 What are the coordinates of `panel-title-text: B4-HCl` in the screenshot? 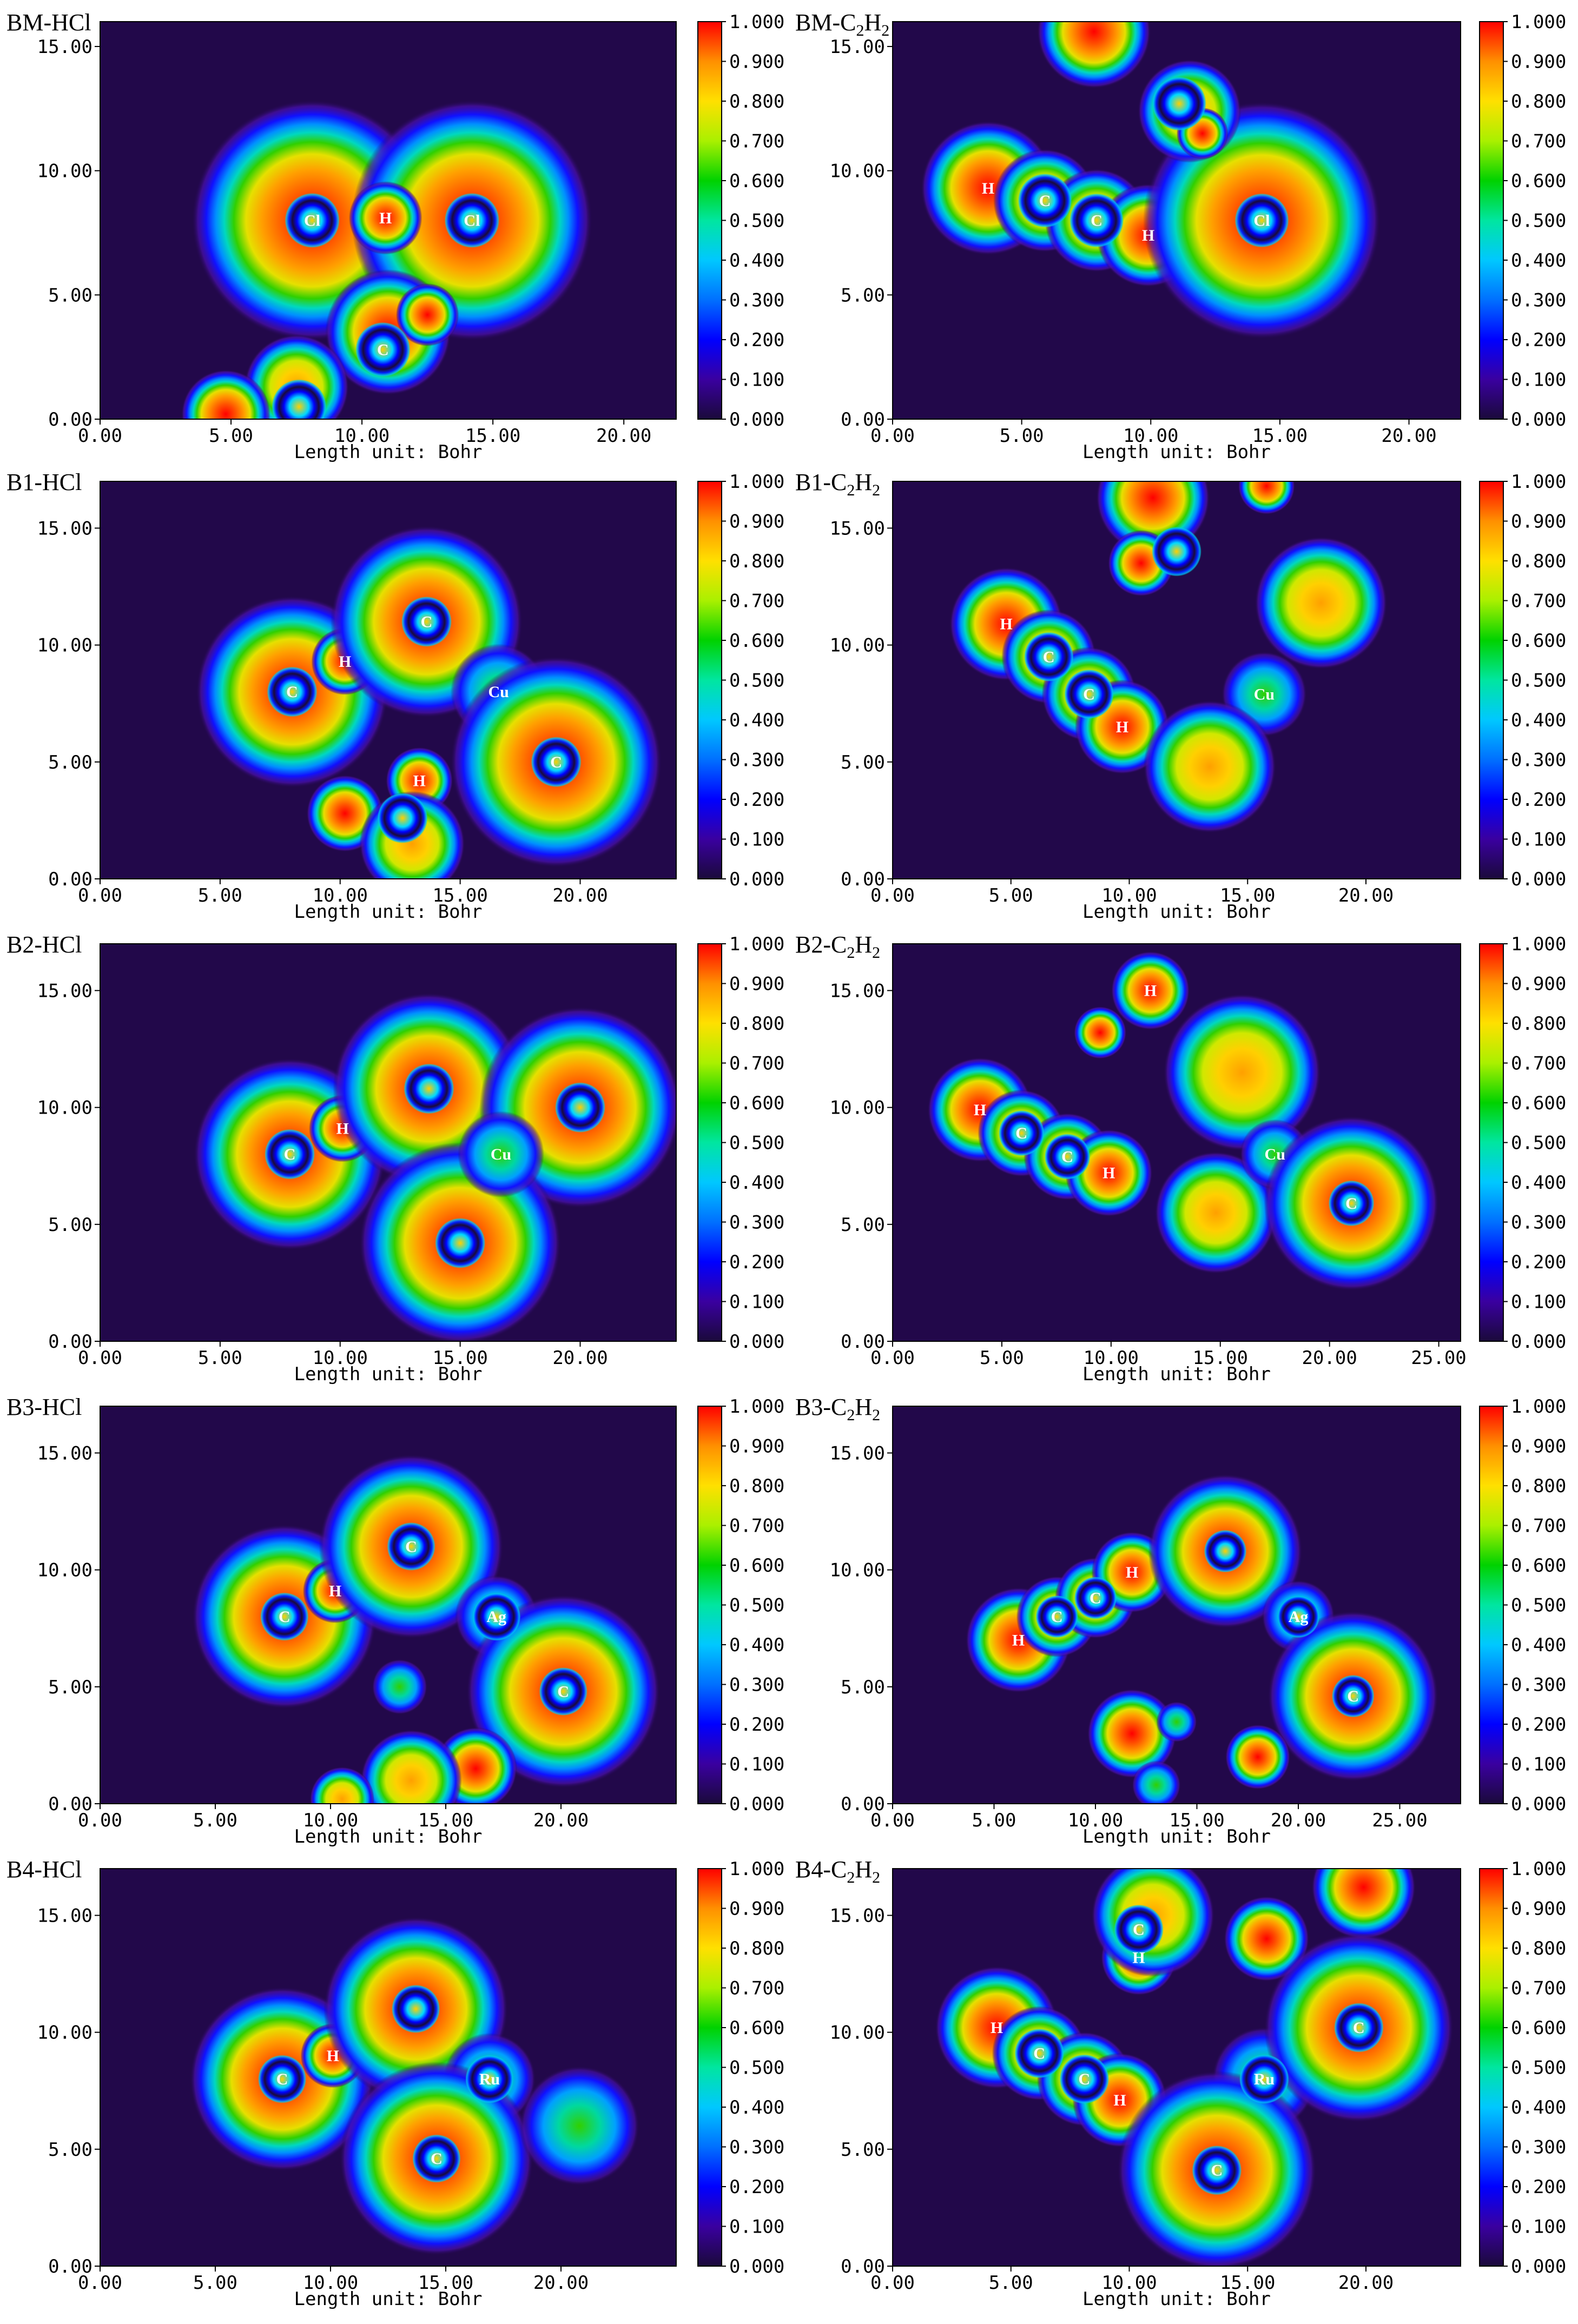 It's located at (44, 1870).